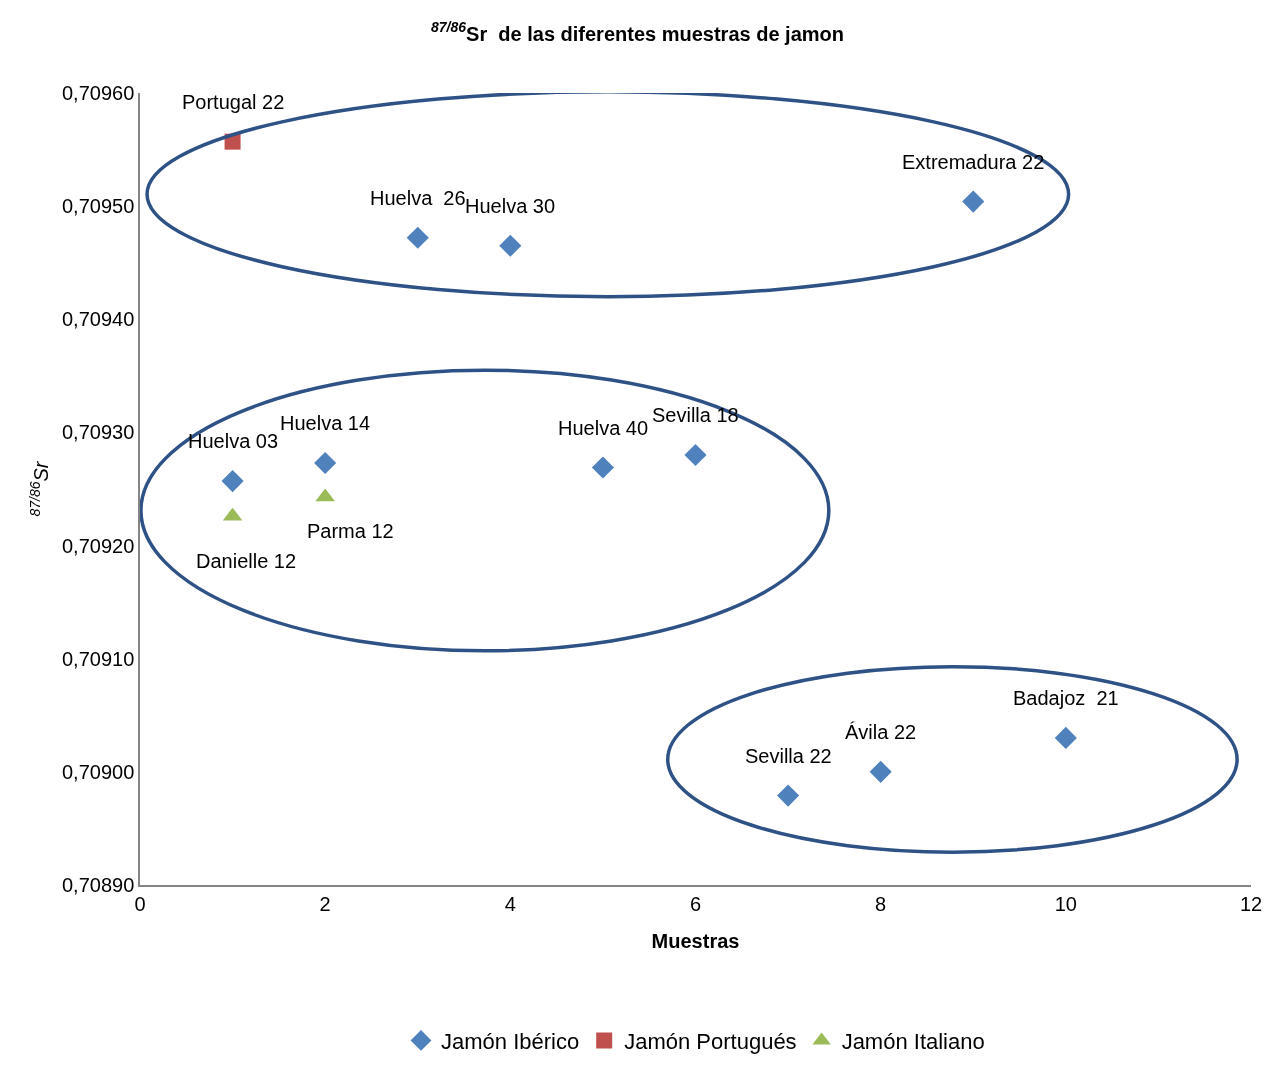 This screenshot has width=1275, height=1074. Describe the element at coordinates (246, 561) in the screenshot. I see `annotation: Danielle 12` at that location.